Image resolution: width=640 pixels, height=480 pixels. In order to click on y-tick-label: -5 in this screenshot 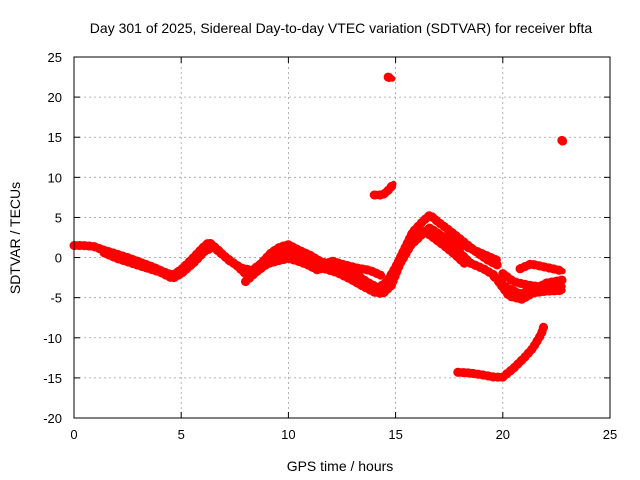, I will do `click(56, 298)`.